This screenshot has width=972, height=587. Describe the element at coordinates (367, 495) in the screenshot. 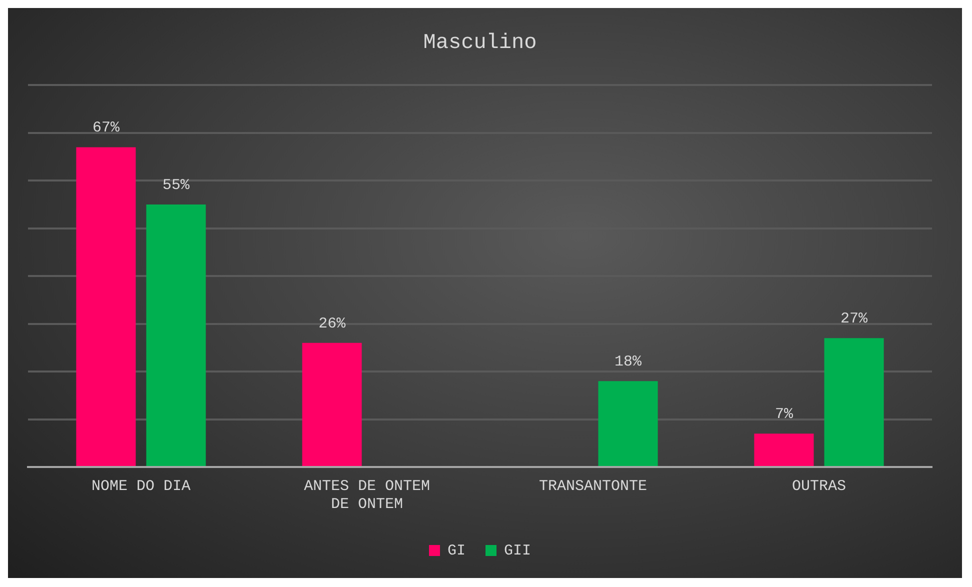

I see `x-tick-label: ANTES DE ONTEM DE ONTEM` at that location.